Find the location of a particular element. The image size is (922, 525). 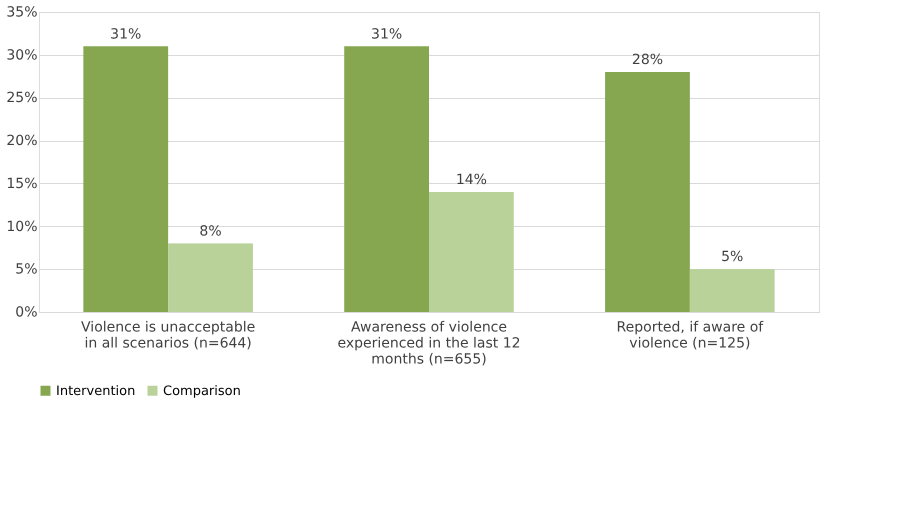

y-tick-label: 15% is located at coordinates (22, 184).